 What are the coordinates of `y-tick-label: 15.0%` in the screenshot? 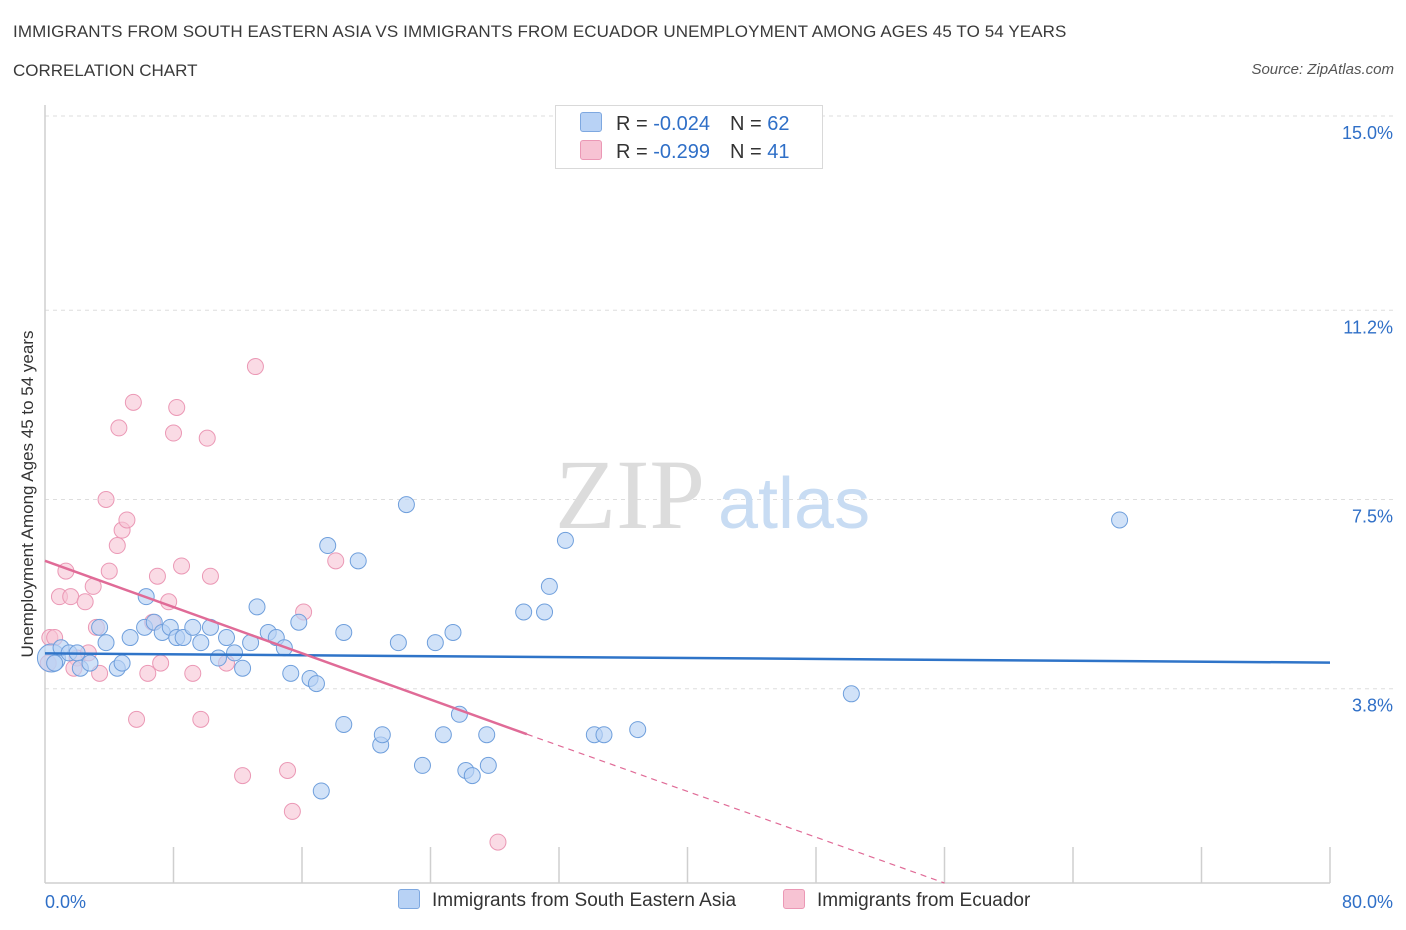 It's located at (1367, 133).